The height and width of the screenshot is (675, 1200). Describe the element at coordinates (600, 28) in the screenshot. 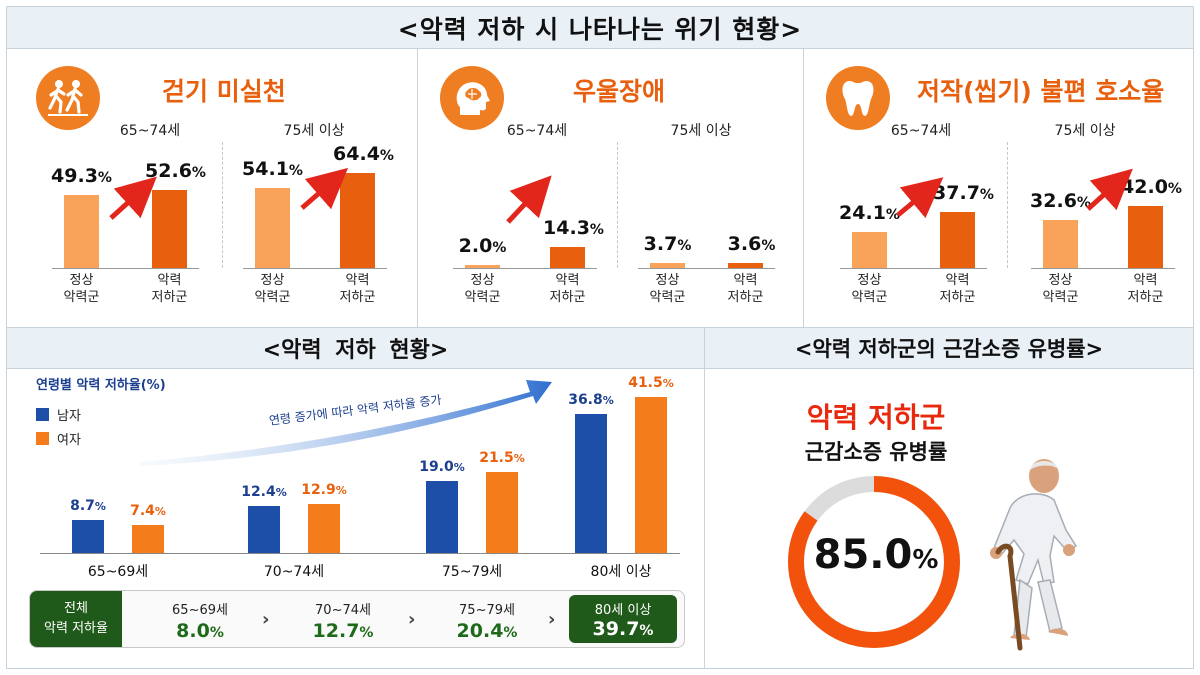

I see `main-title: <악력 저하 시 나타나는 위기 현황>` at that location.